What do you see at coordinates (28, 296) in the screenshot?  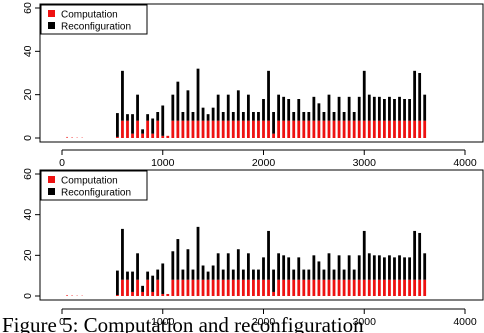 I see `y-tick-label: 0` at bounding box center [28, 296].